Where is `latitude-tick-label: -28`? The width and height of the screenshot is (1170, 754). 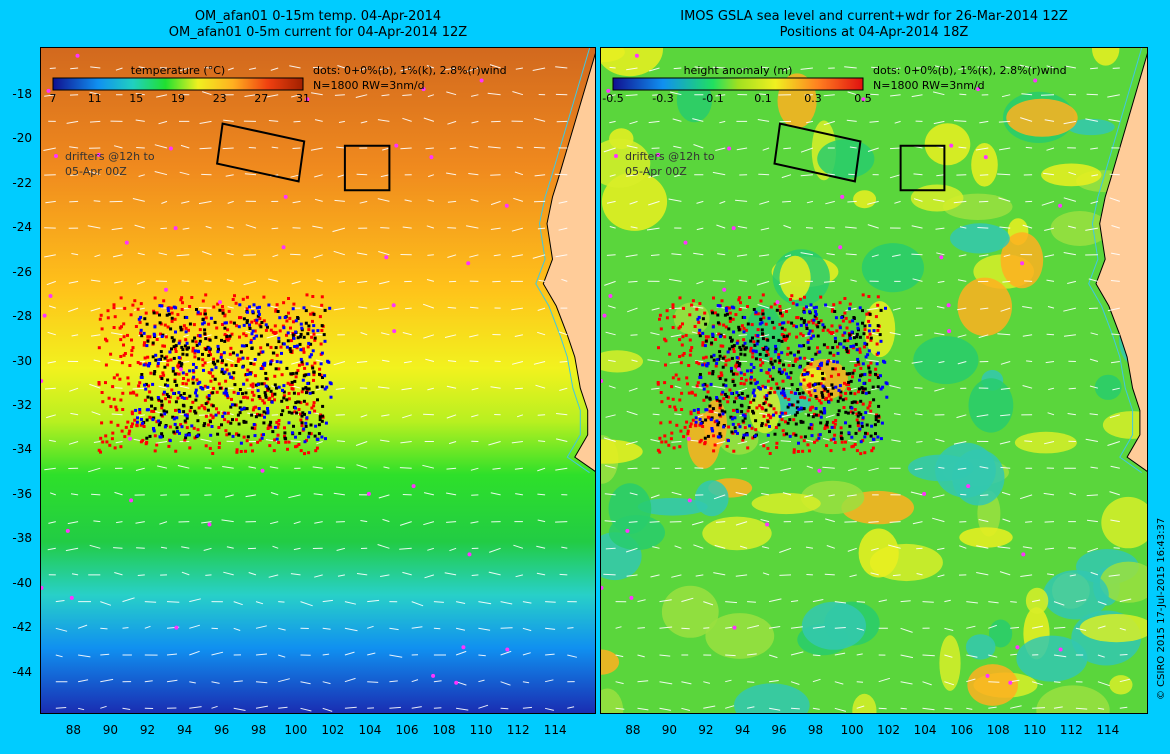
latitude-tick-label: -28 is located at coordinates (22, 316).